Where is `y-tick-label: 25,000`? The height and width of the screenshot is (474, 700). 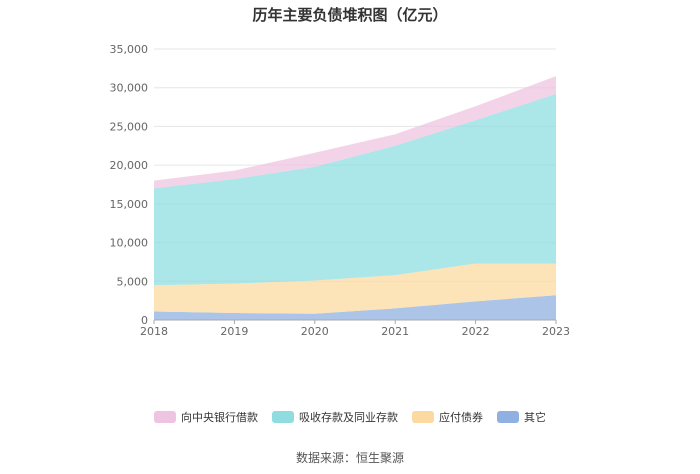 y-tick-label: 25,000 is located at coordinates (129, 126).